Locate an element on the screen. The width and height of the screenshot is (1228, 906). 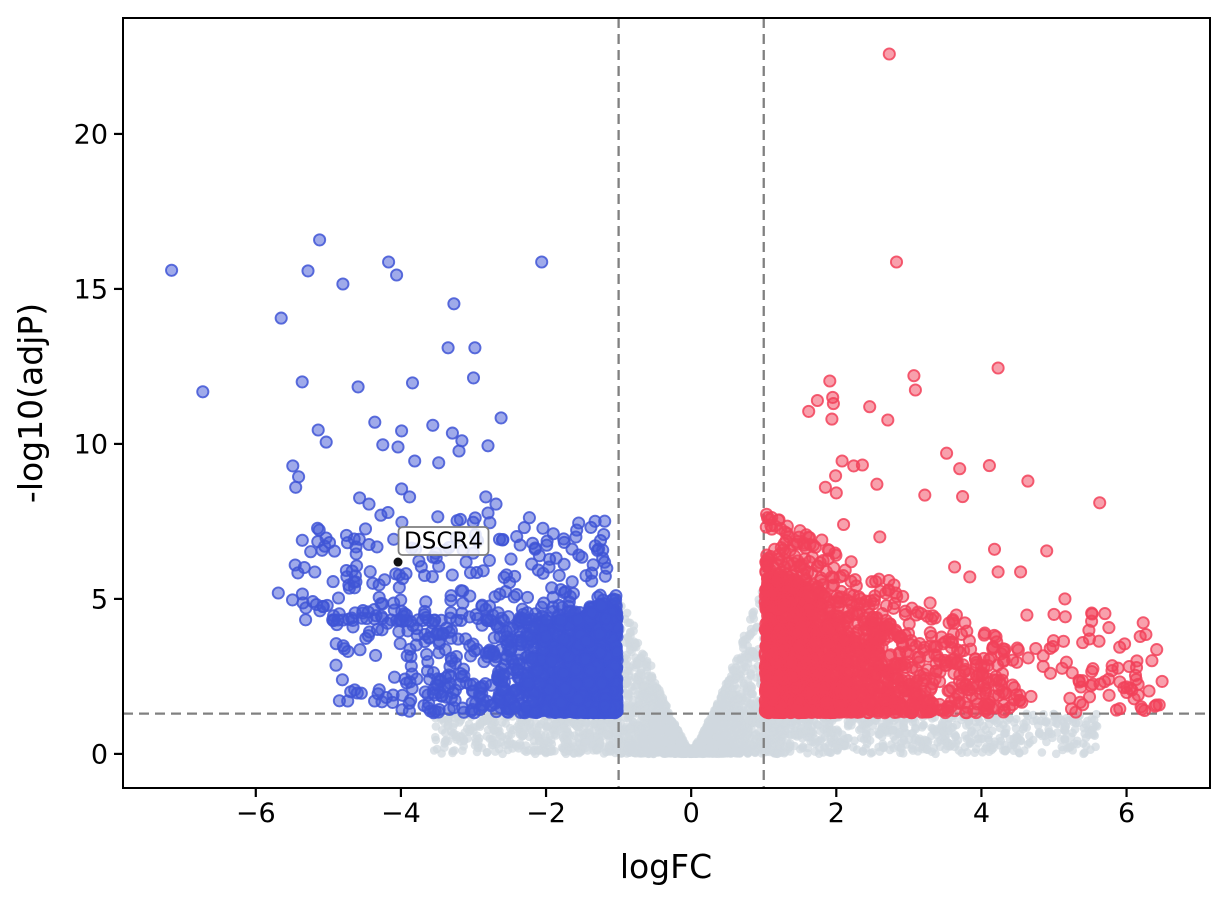
nonsignificant-points-layer is located at coordinates (765, 673).